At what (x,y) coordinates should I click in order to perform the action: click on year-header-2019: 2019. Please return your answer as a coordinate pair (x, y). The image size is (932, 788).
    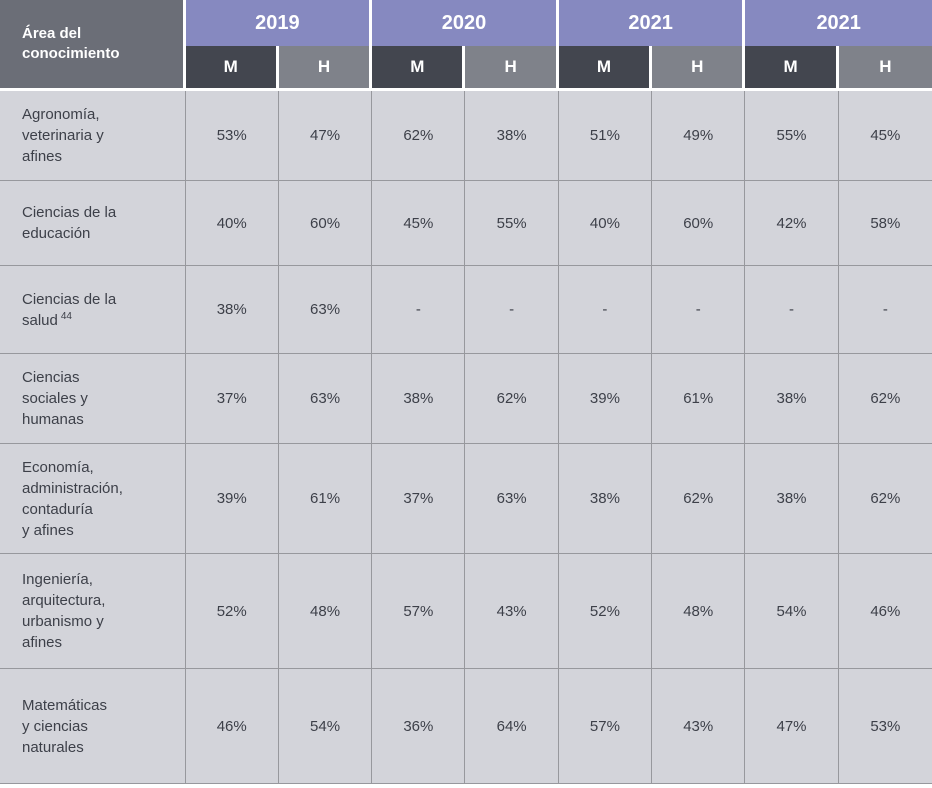
    Looking at the image, I should click on (279, 23).